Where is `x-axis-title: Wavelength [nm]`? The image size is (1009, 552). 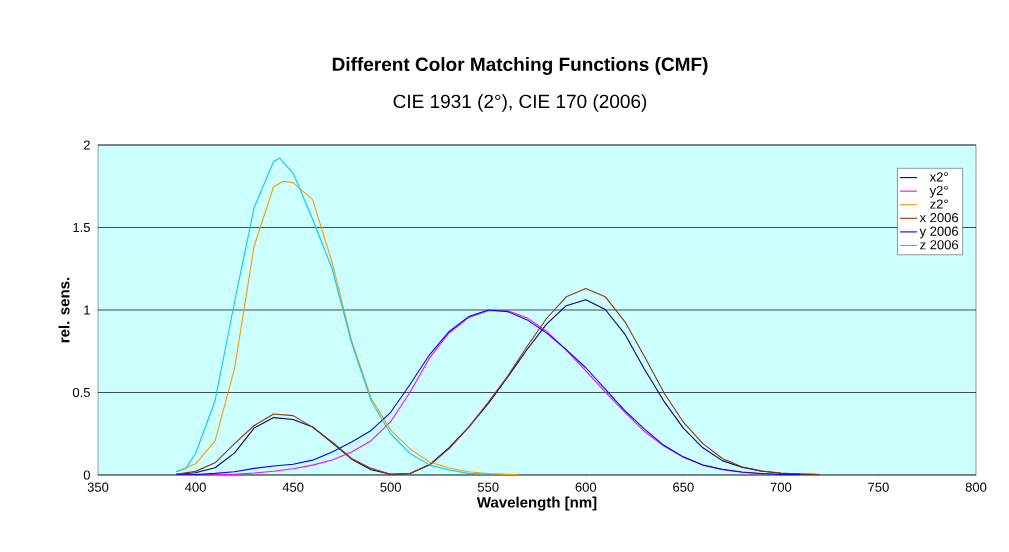 x-axis-title: Wavelength [nm] is located at coordinates (536, 503).